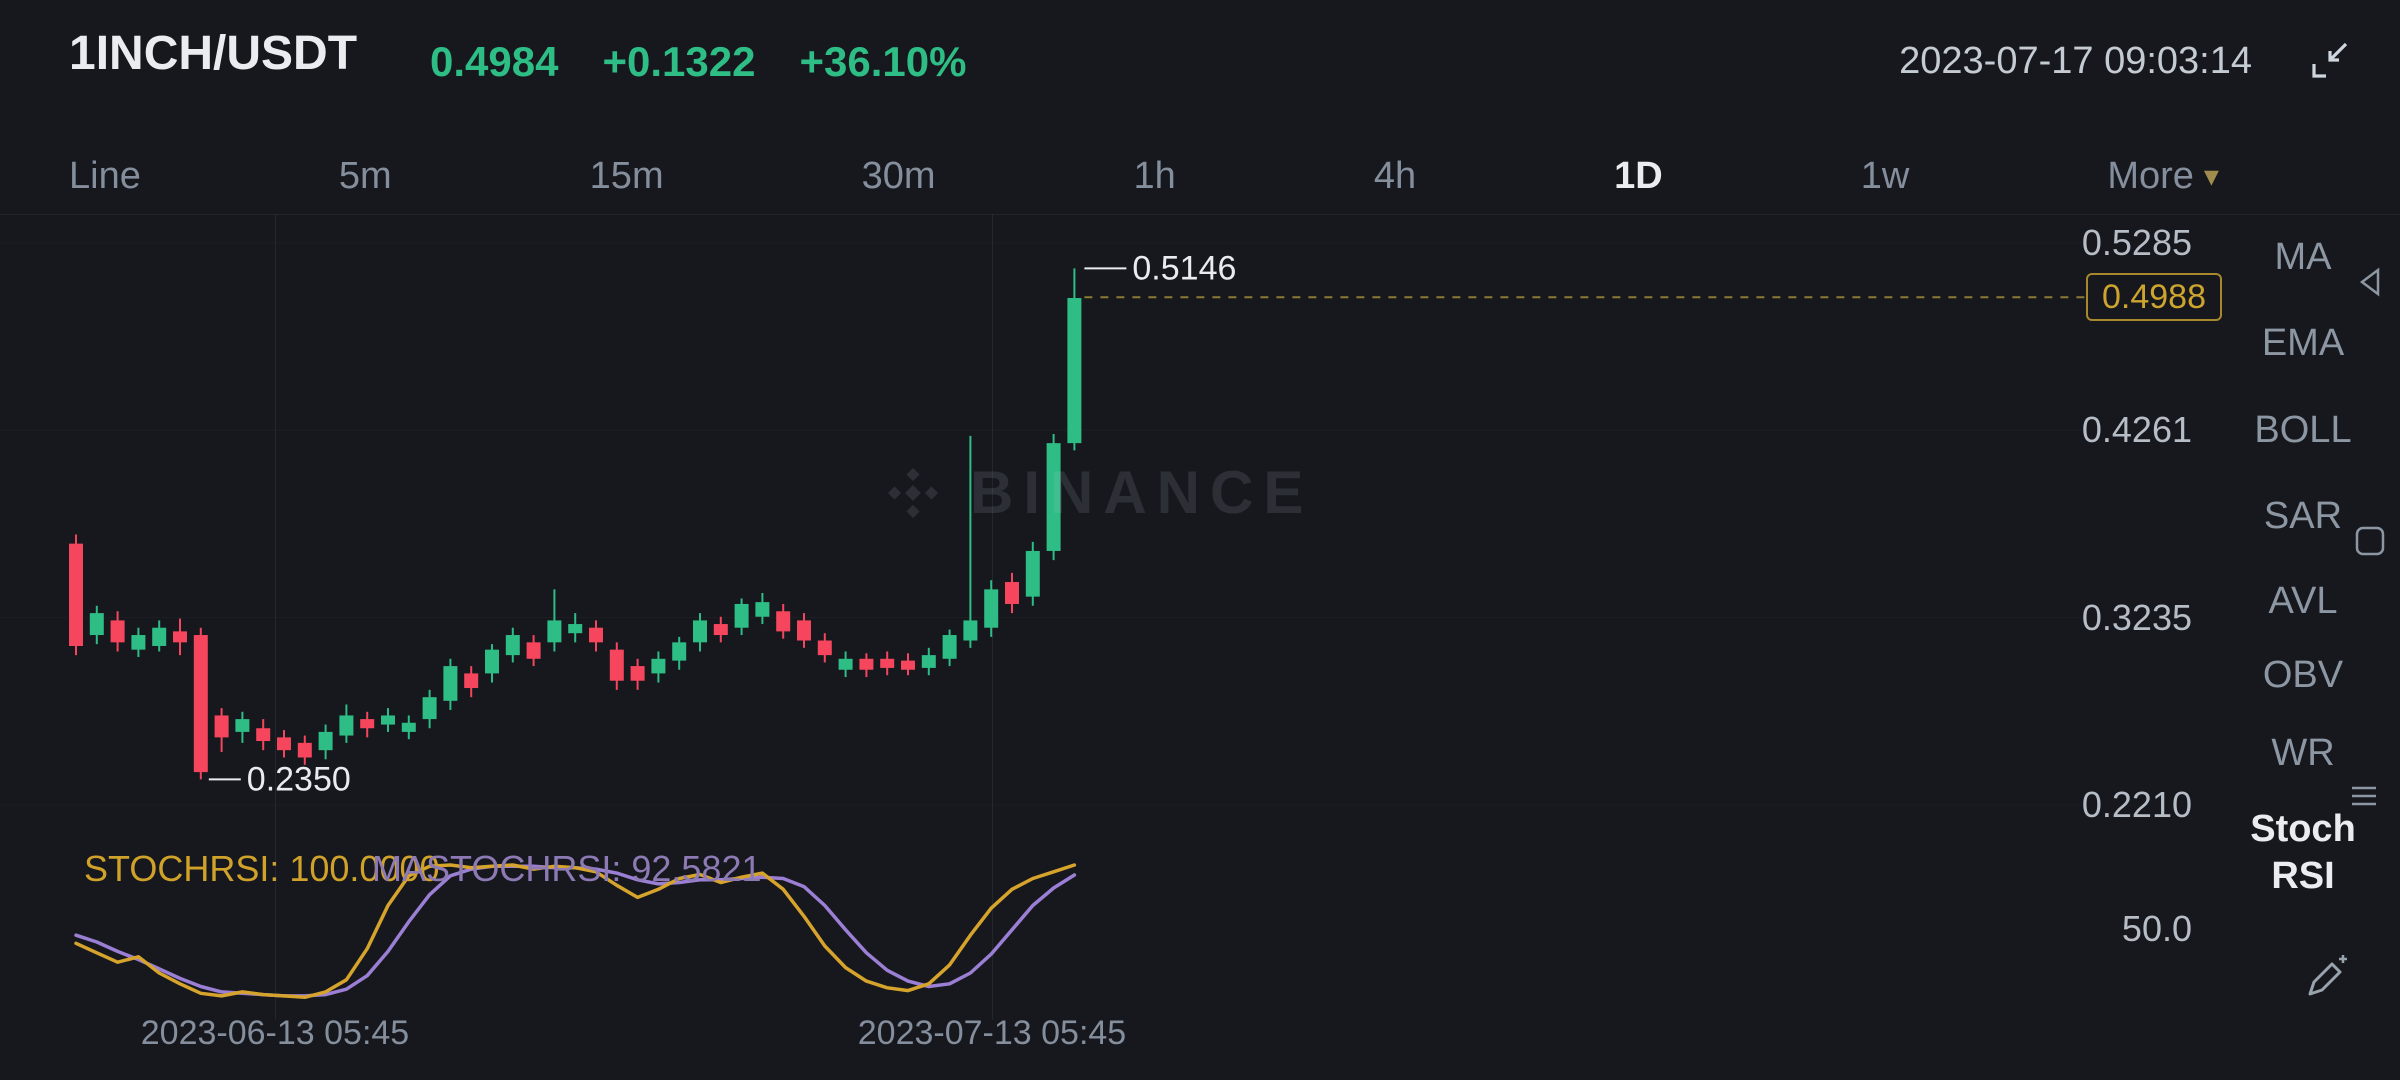  I want to click on draw-tools-icon, so click(2324, 980).